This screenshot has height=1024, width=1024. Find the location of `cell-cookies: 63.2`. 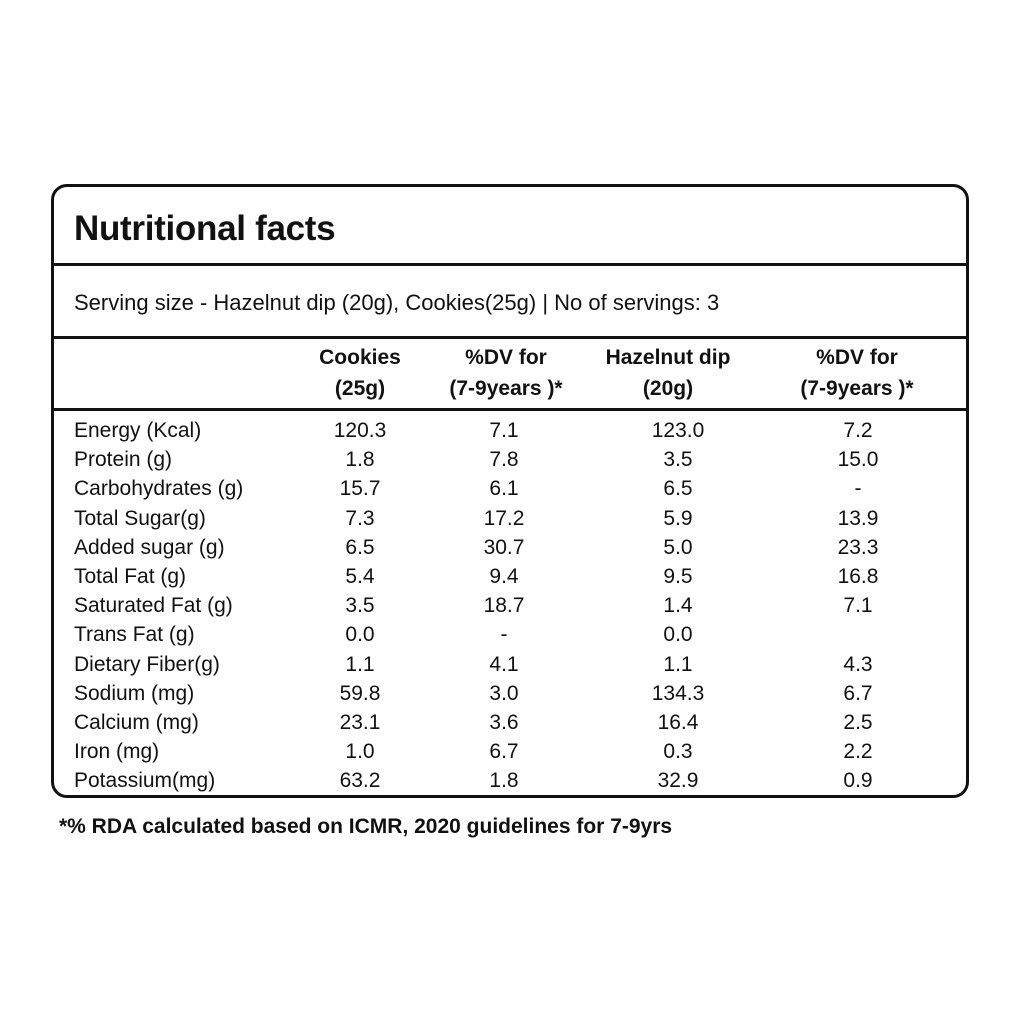

cell-cookies: 63.2 is located at coordinates (360, 781).